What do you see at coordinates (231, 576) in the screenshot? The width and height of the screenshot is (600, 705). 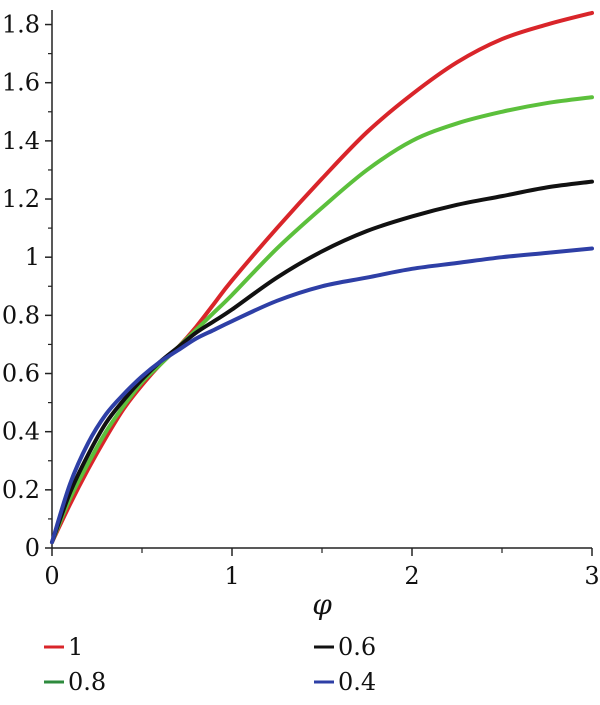 I see `x-tick-label: 1` at bounding box center [231, 576].